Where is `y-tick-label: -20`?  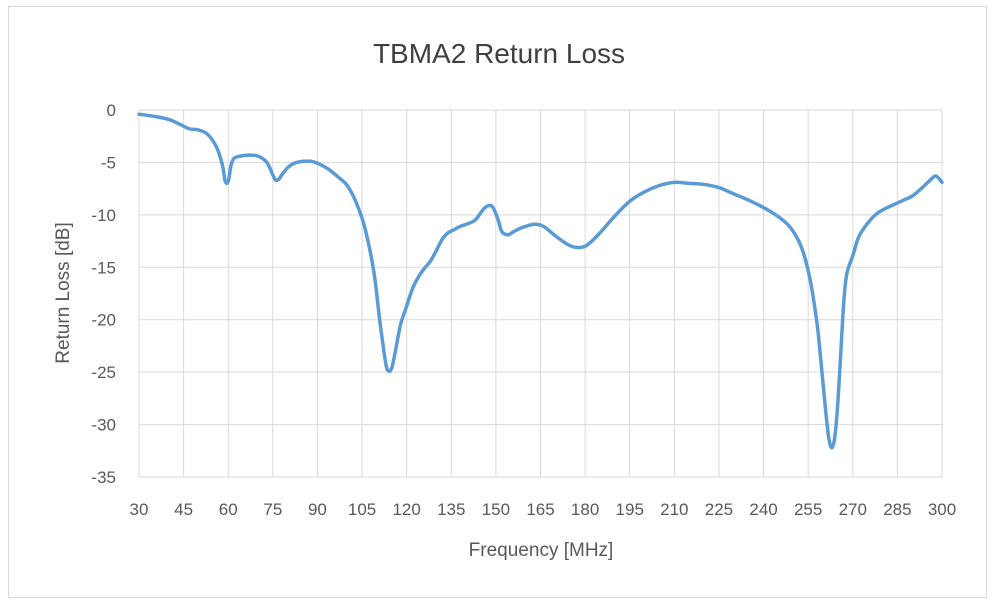 y-tick-label: -20 is located at coordinates (103, 320).